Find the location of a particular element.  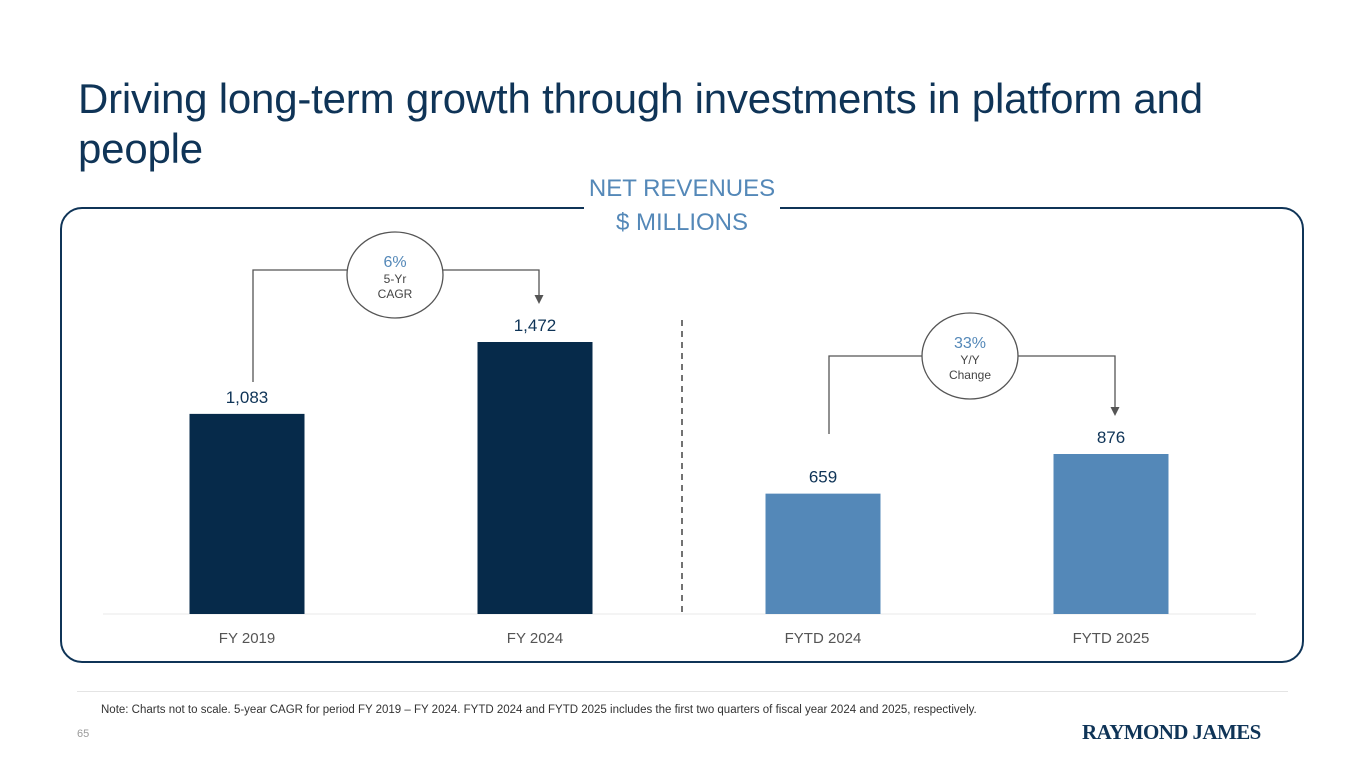

chart-subtitle: $ MILLIONS is located at coordinates (682, 222).